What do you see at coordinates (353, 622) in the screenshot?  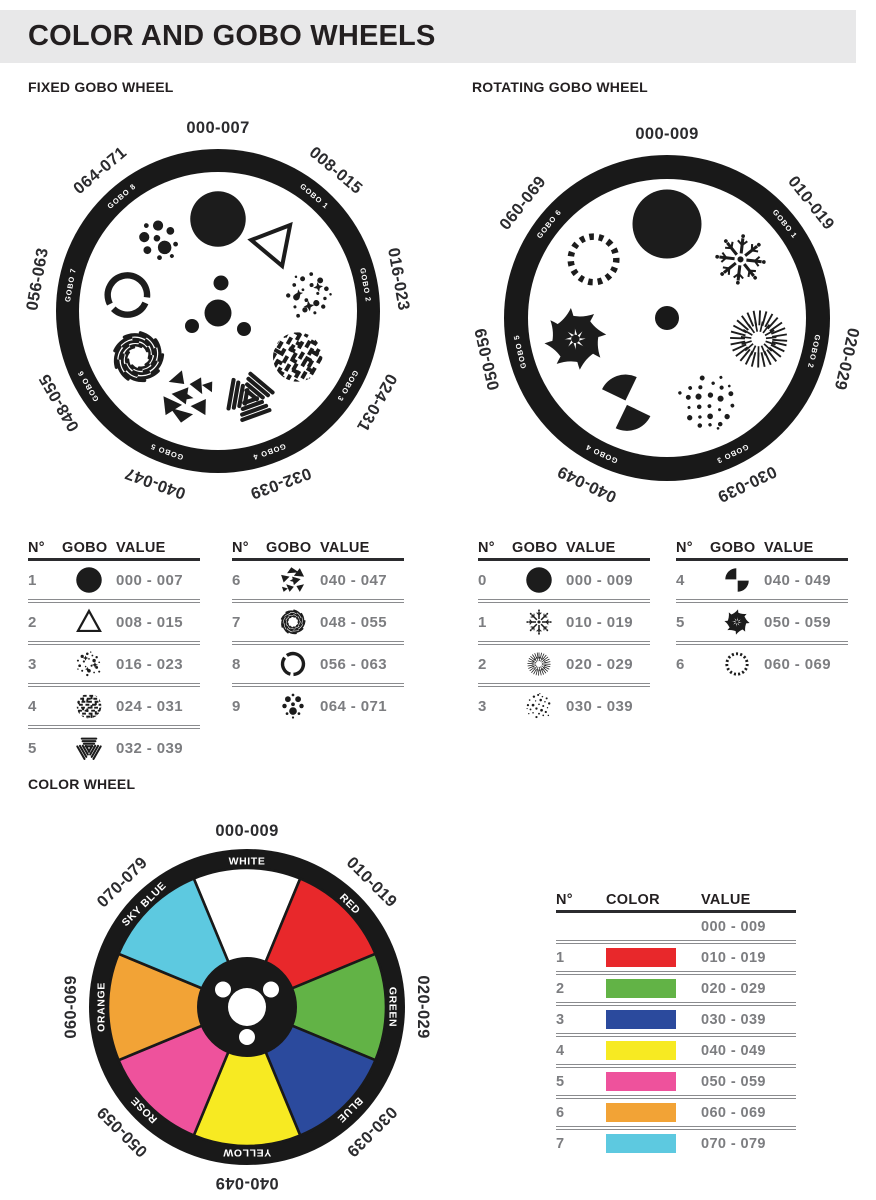 I see `gobo-value: 048 - 055` at bounding box center [353, 622].